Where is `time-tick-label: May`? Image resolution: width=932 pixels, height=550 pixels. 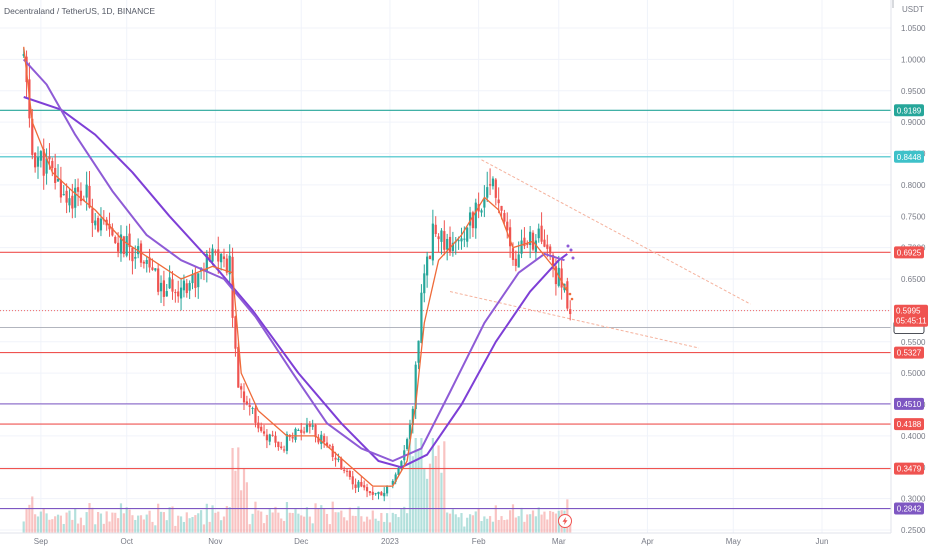
time-tick-label: May is located at coordinates (733, 541).